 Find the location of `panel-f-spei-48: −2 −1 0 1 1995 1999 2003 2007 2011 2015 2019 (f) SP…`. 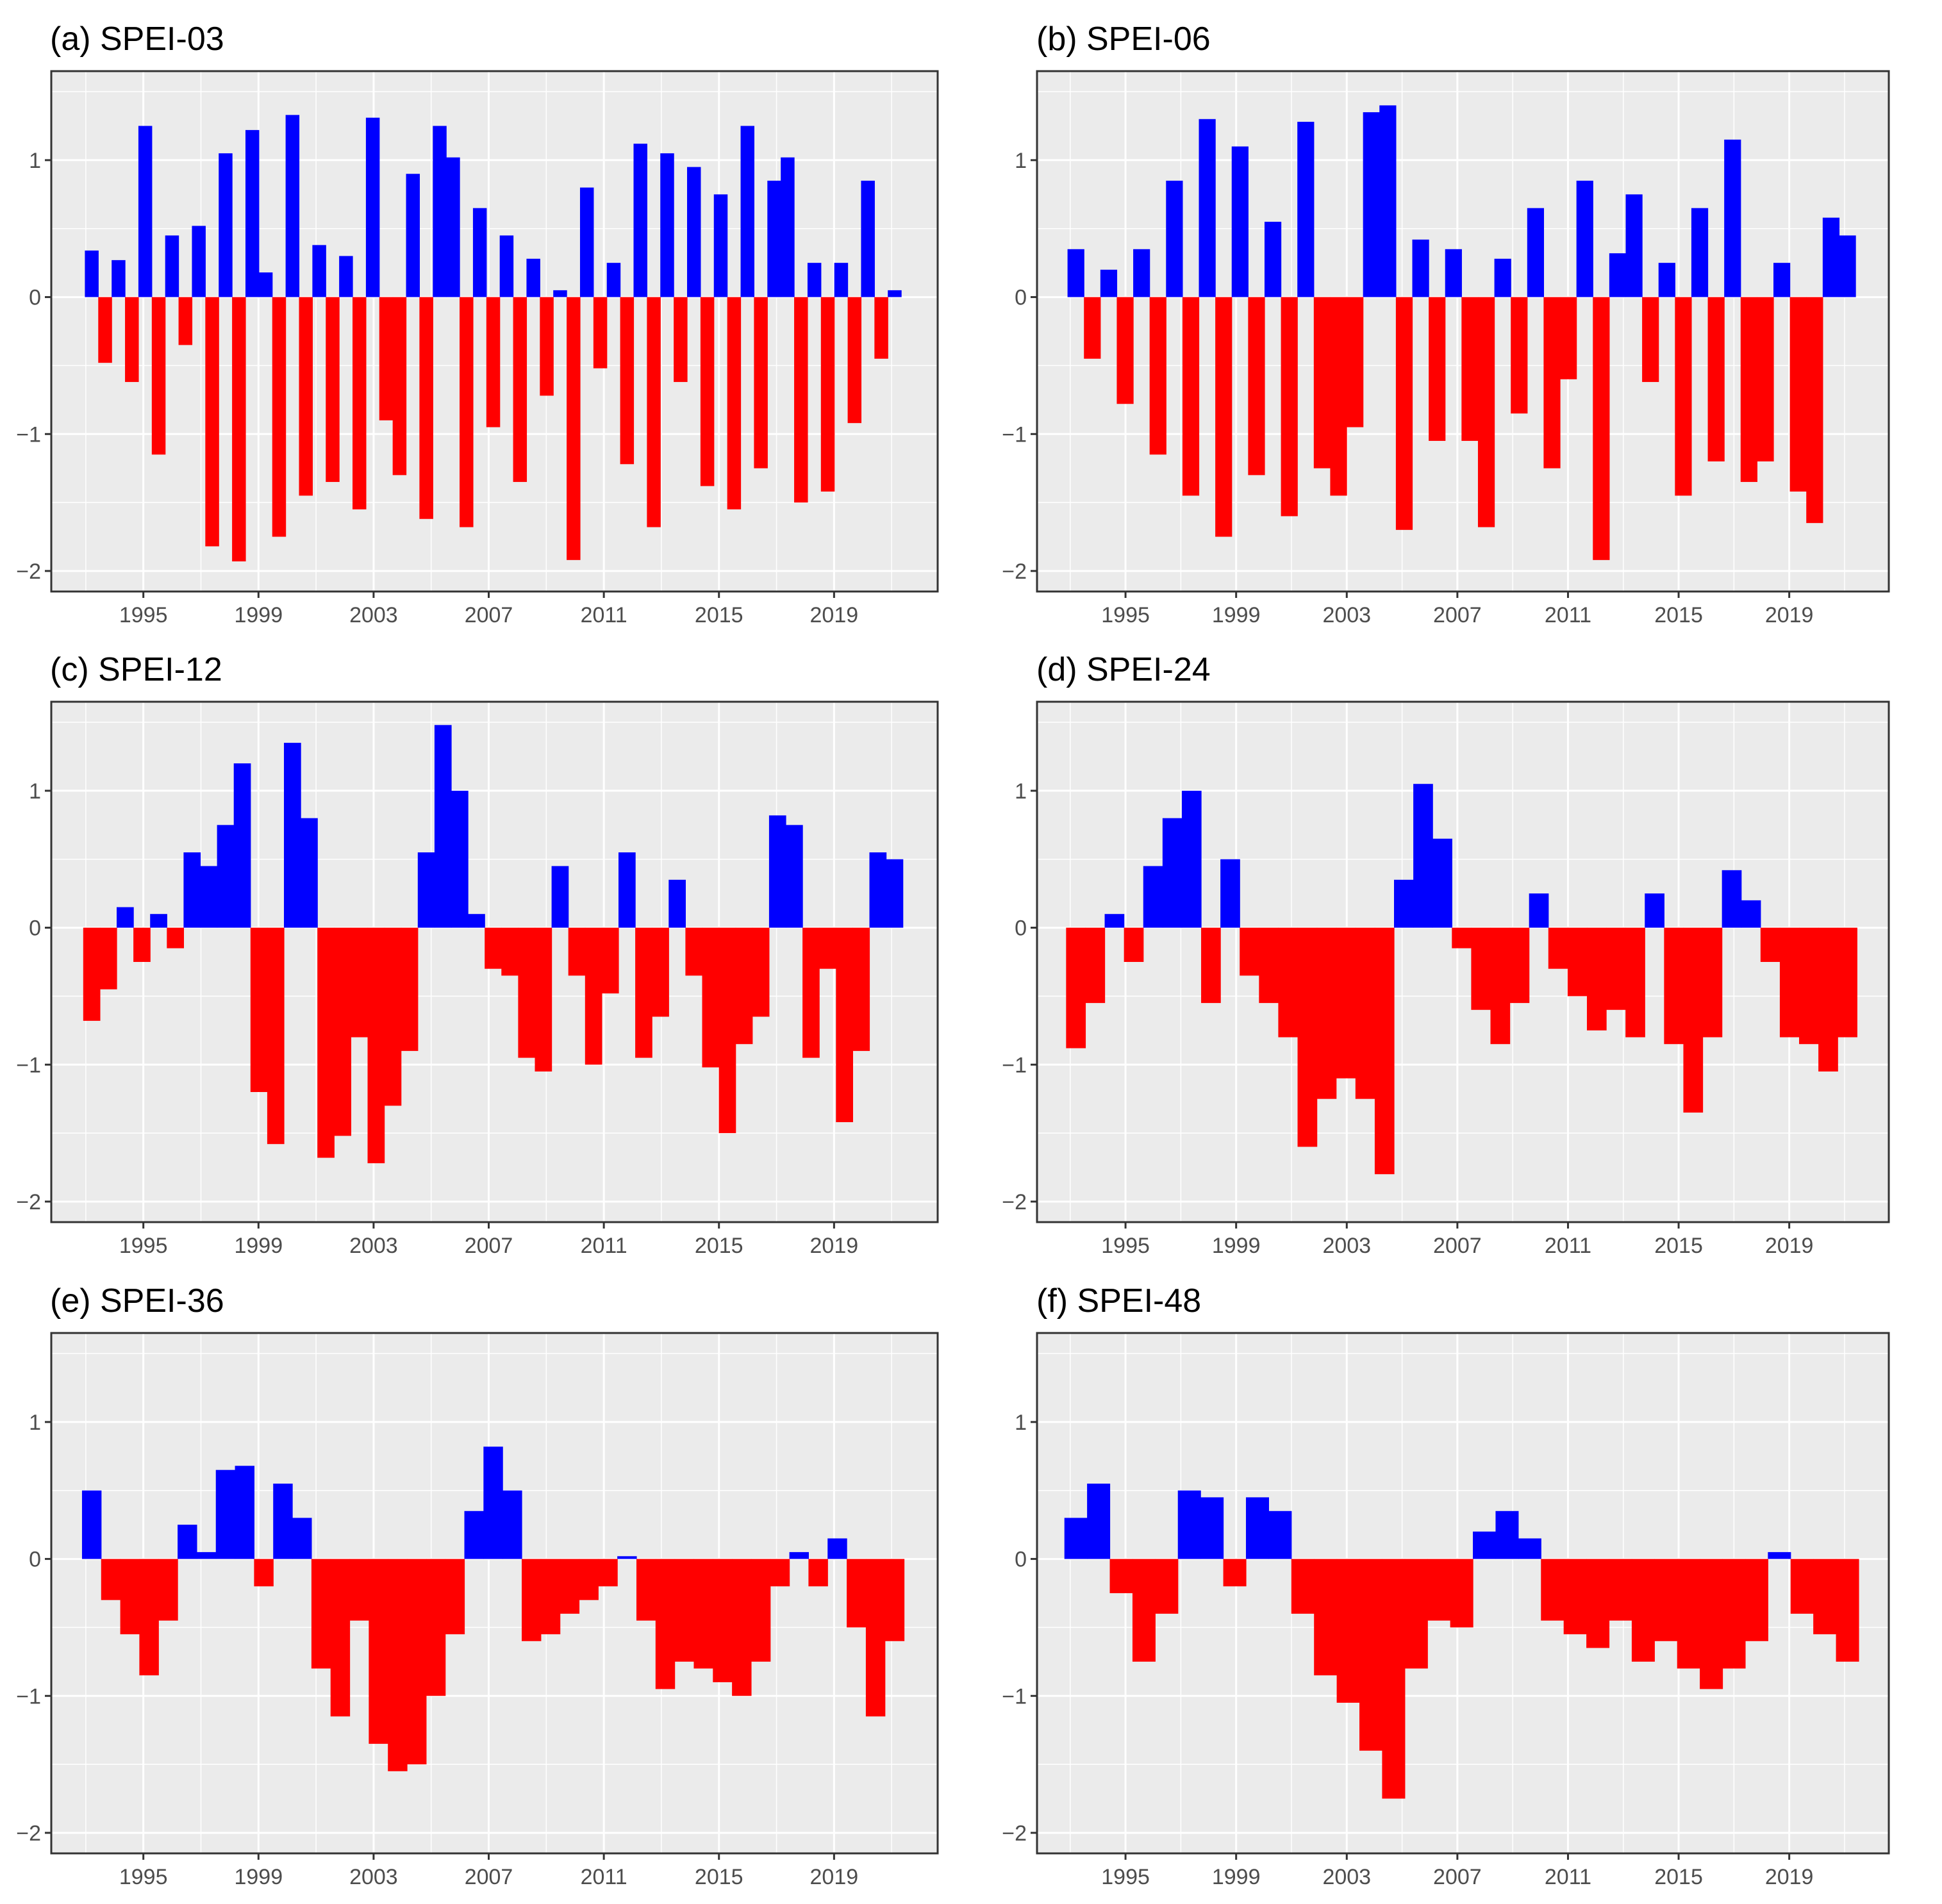

panel-f-spei-48: −2 −1 0 1 1995 1999 2003 2007 2011 2015 2019 (f) SP… is located at coordinates (1446, 1586).